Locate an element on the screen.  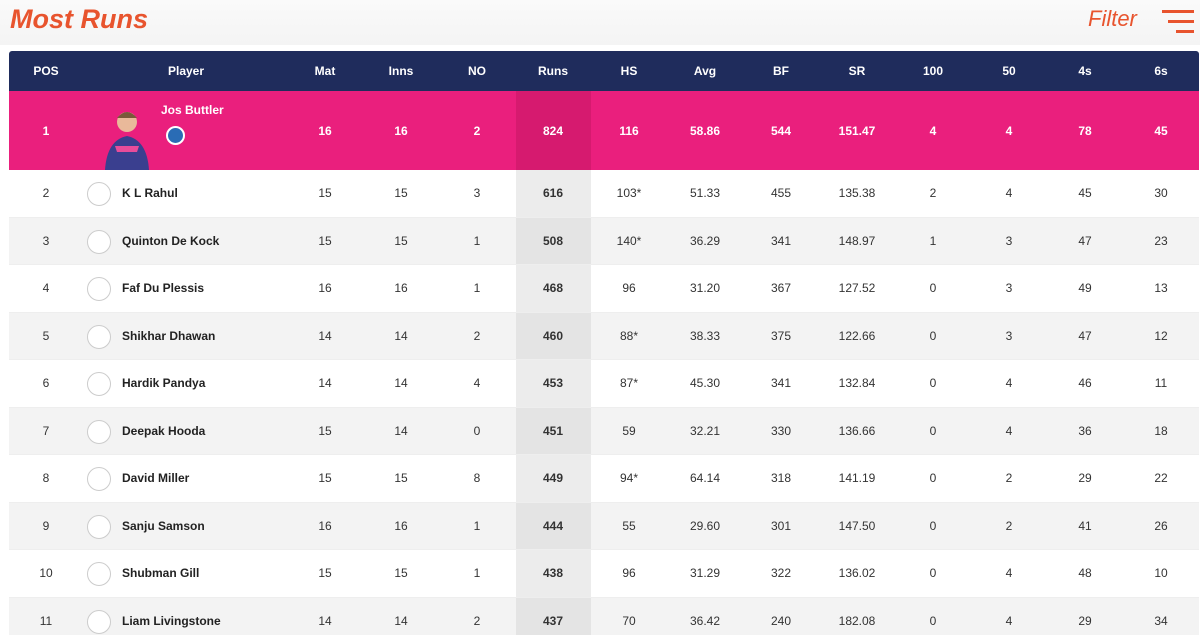
stat-cell: 375 is located at coordinates (781, 335).